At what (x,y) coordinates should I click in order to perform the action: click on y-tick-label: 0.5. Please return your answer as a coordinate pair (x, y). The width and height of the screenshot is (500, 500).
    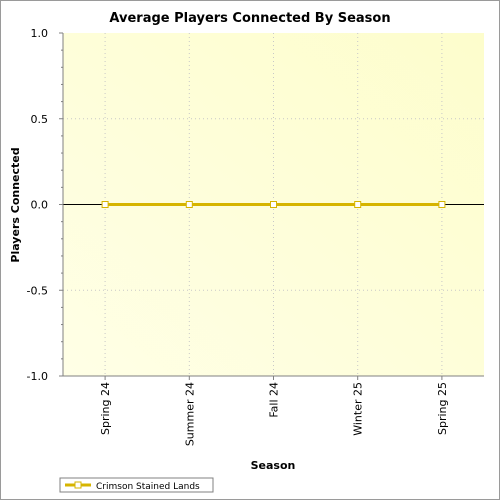
    Looking at the image, I should click on (40, 119).